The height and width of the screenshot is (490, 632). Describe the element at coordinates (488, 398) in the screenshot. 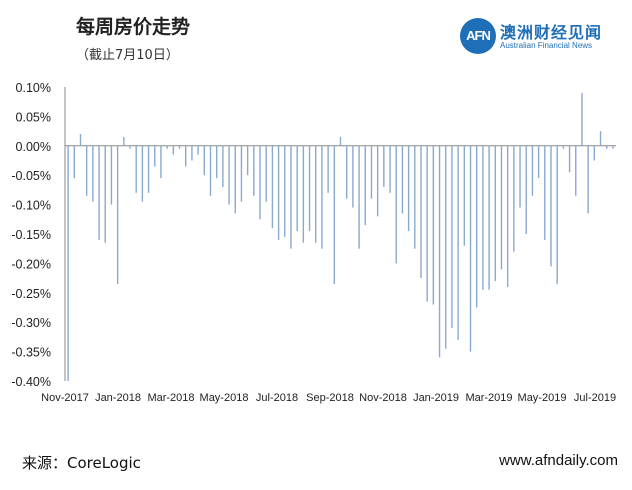

I see `x-tick-label: Mar-2019` at that location.